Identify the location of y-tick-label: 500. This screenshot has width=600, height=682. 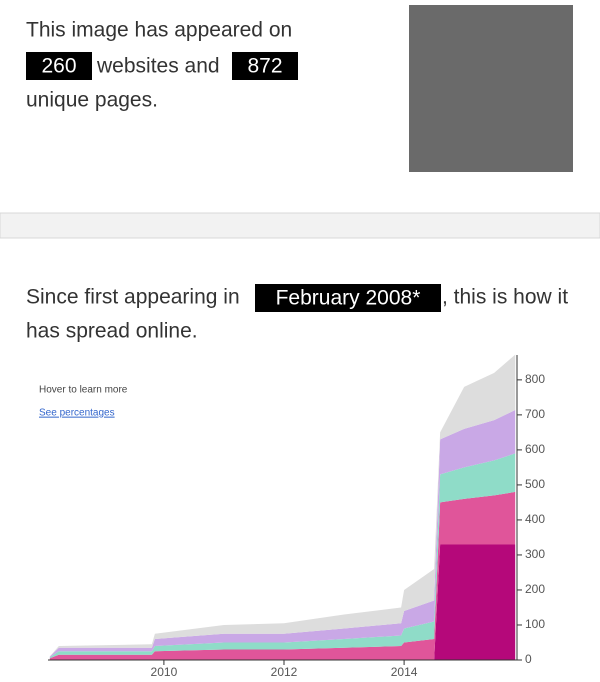
(535, 484).